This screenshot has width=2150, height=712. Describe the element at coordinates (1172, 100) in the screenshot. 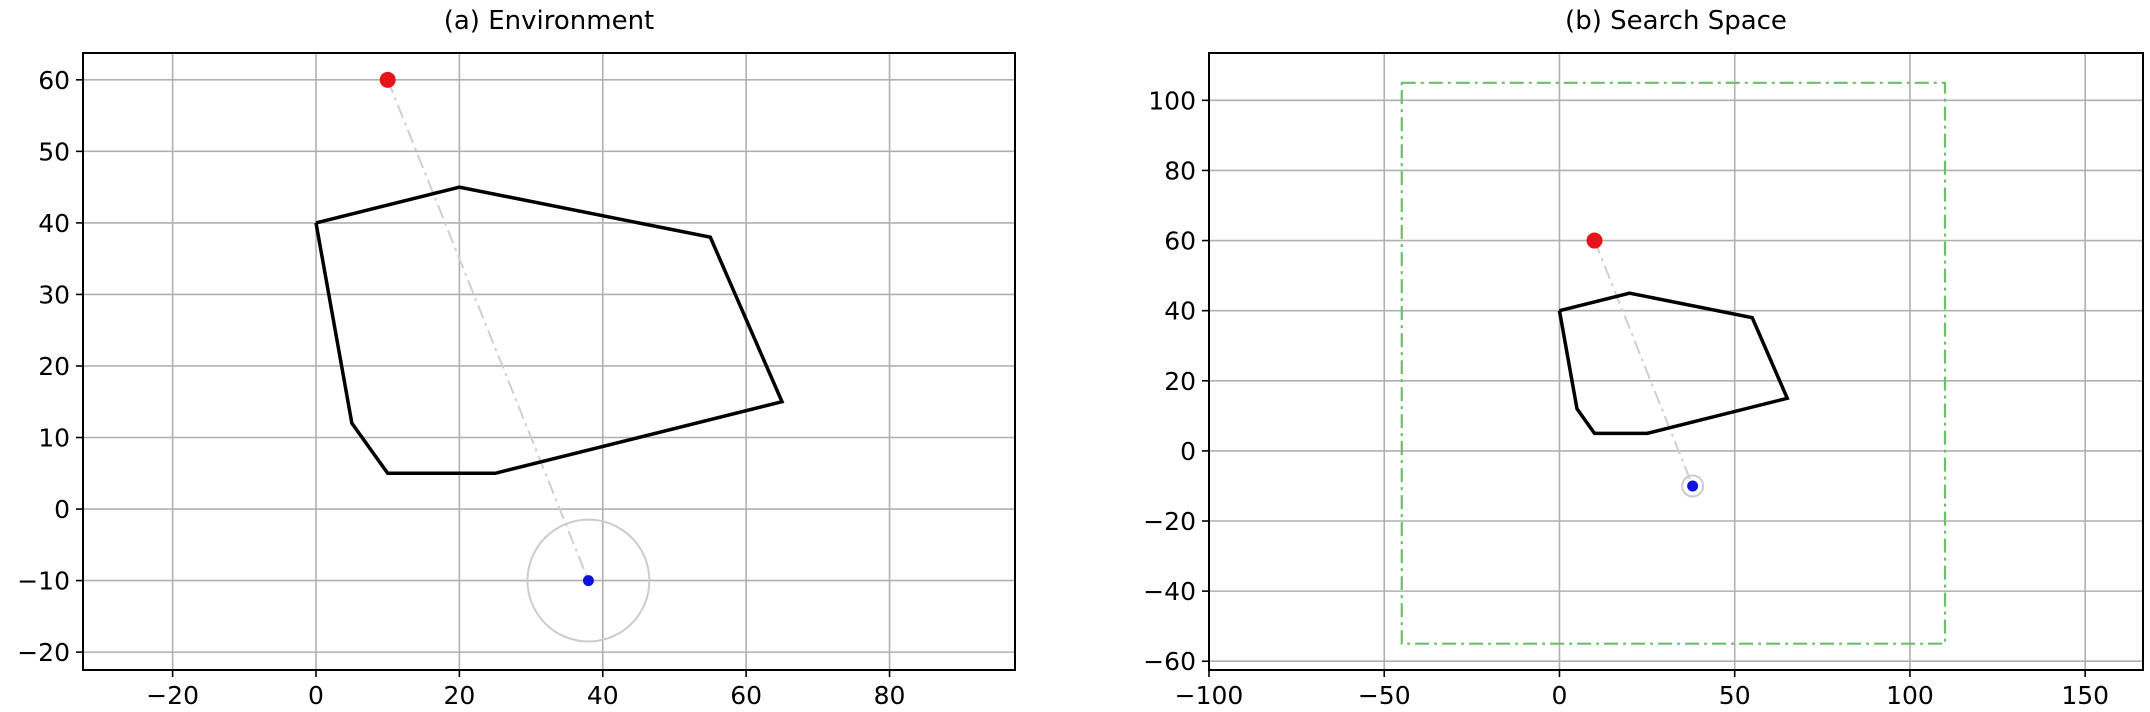

I see `y-tick-label: 100` at that location.